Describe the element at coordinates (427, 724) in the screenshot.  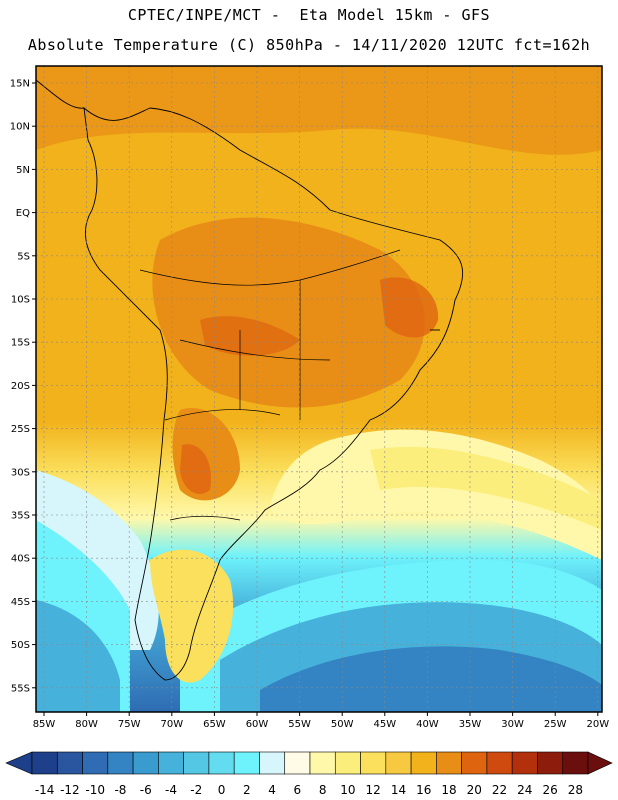
I see `lon-label: 40W` at that location.